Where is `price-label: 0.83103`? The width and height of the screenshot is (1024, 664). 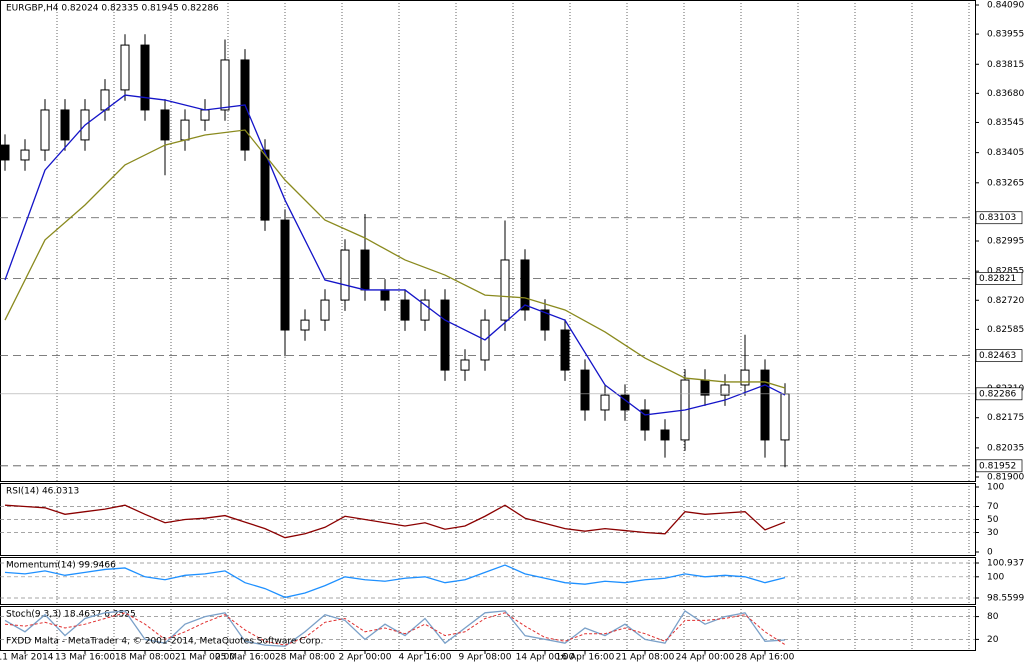 price-label: 0.83103 is located at coordinates (997, 218).